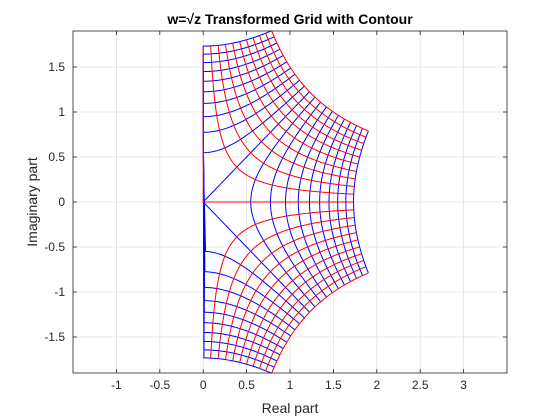 The image size is (560, 420). What do you see at coordinates (56, 67) in the screenshot?
I see `y-tick-label: 1.5` at bounding box center [56, 67].